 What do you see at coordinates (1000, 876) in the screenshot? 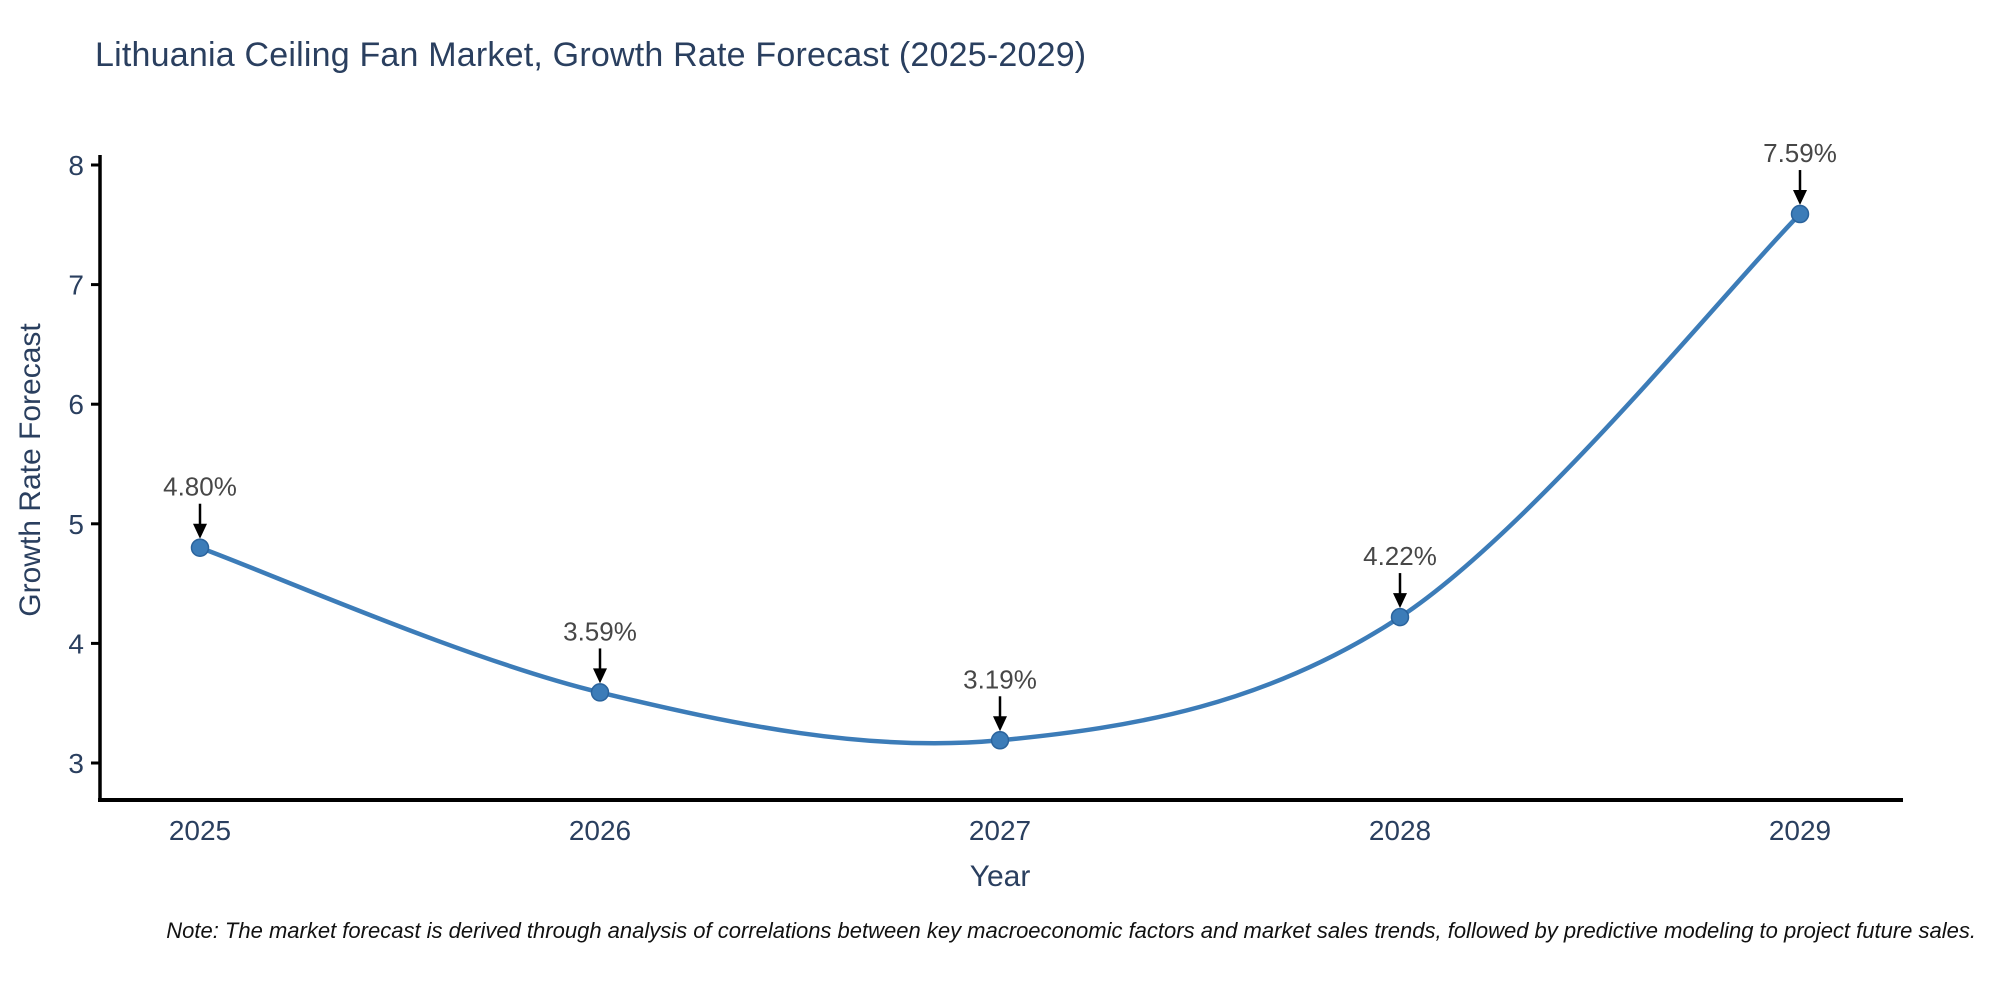
I see `x-axis-title: Year` at bounding box center [1000, 876].